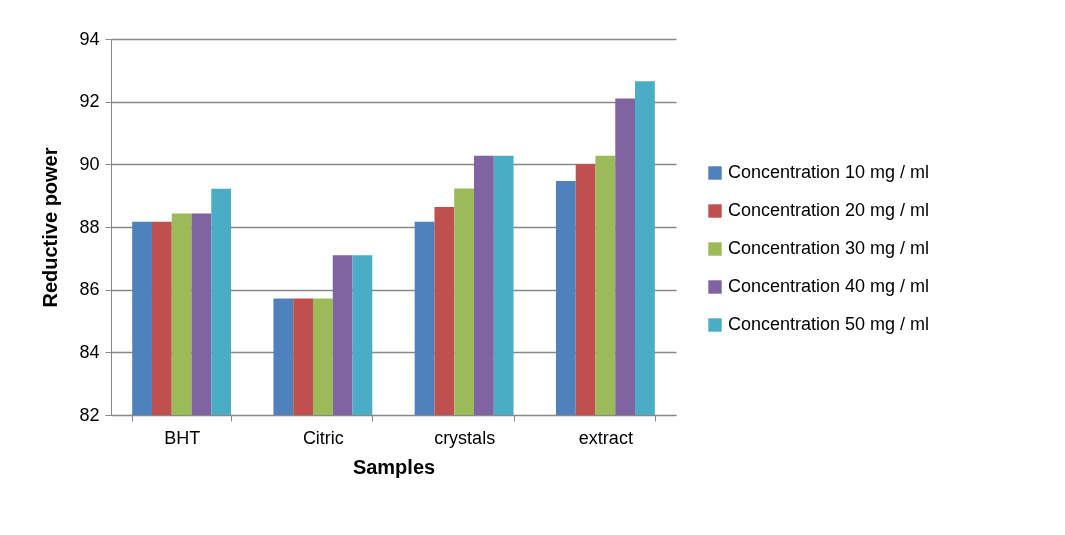 The image size is (1065, 535). I want to click on y-tick-label: 92, so click(89, 101).